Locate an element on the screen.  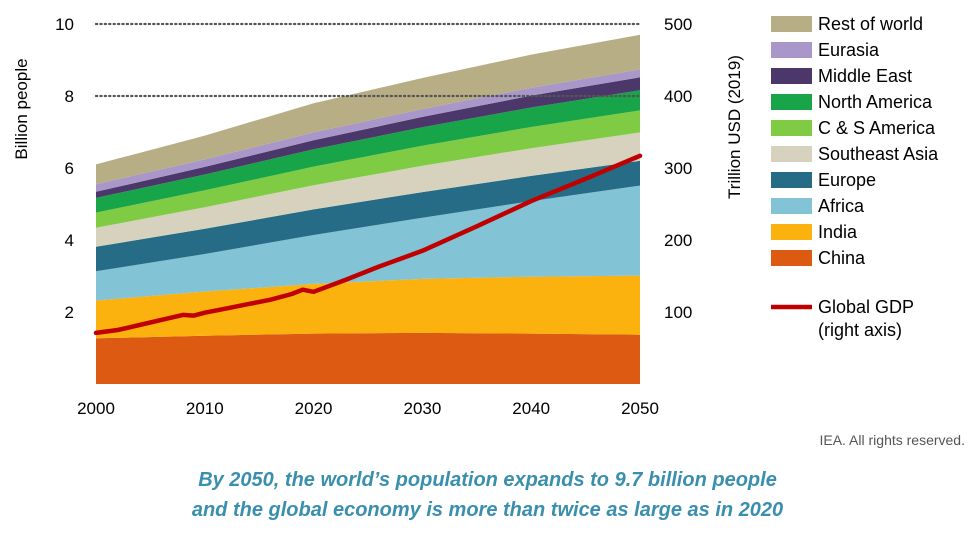
right-axis-ticks: 100 200 300 400 500 is located at coordinates (678, 168).